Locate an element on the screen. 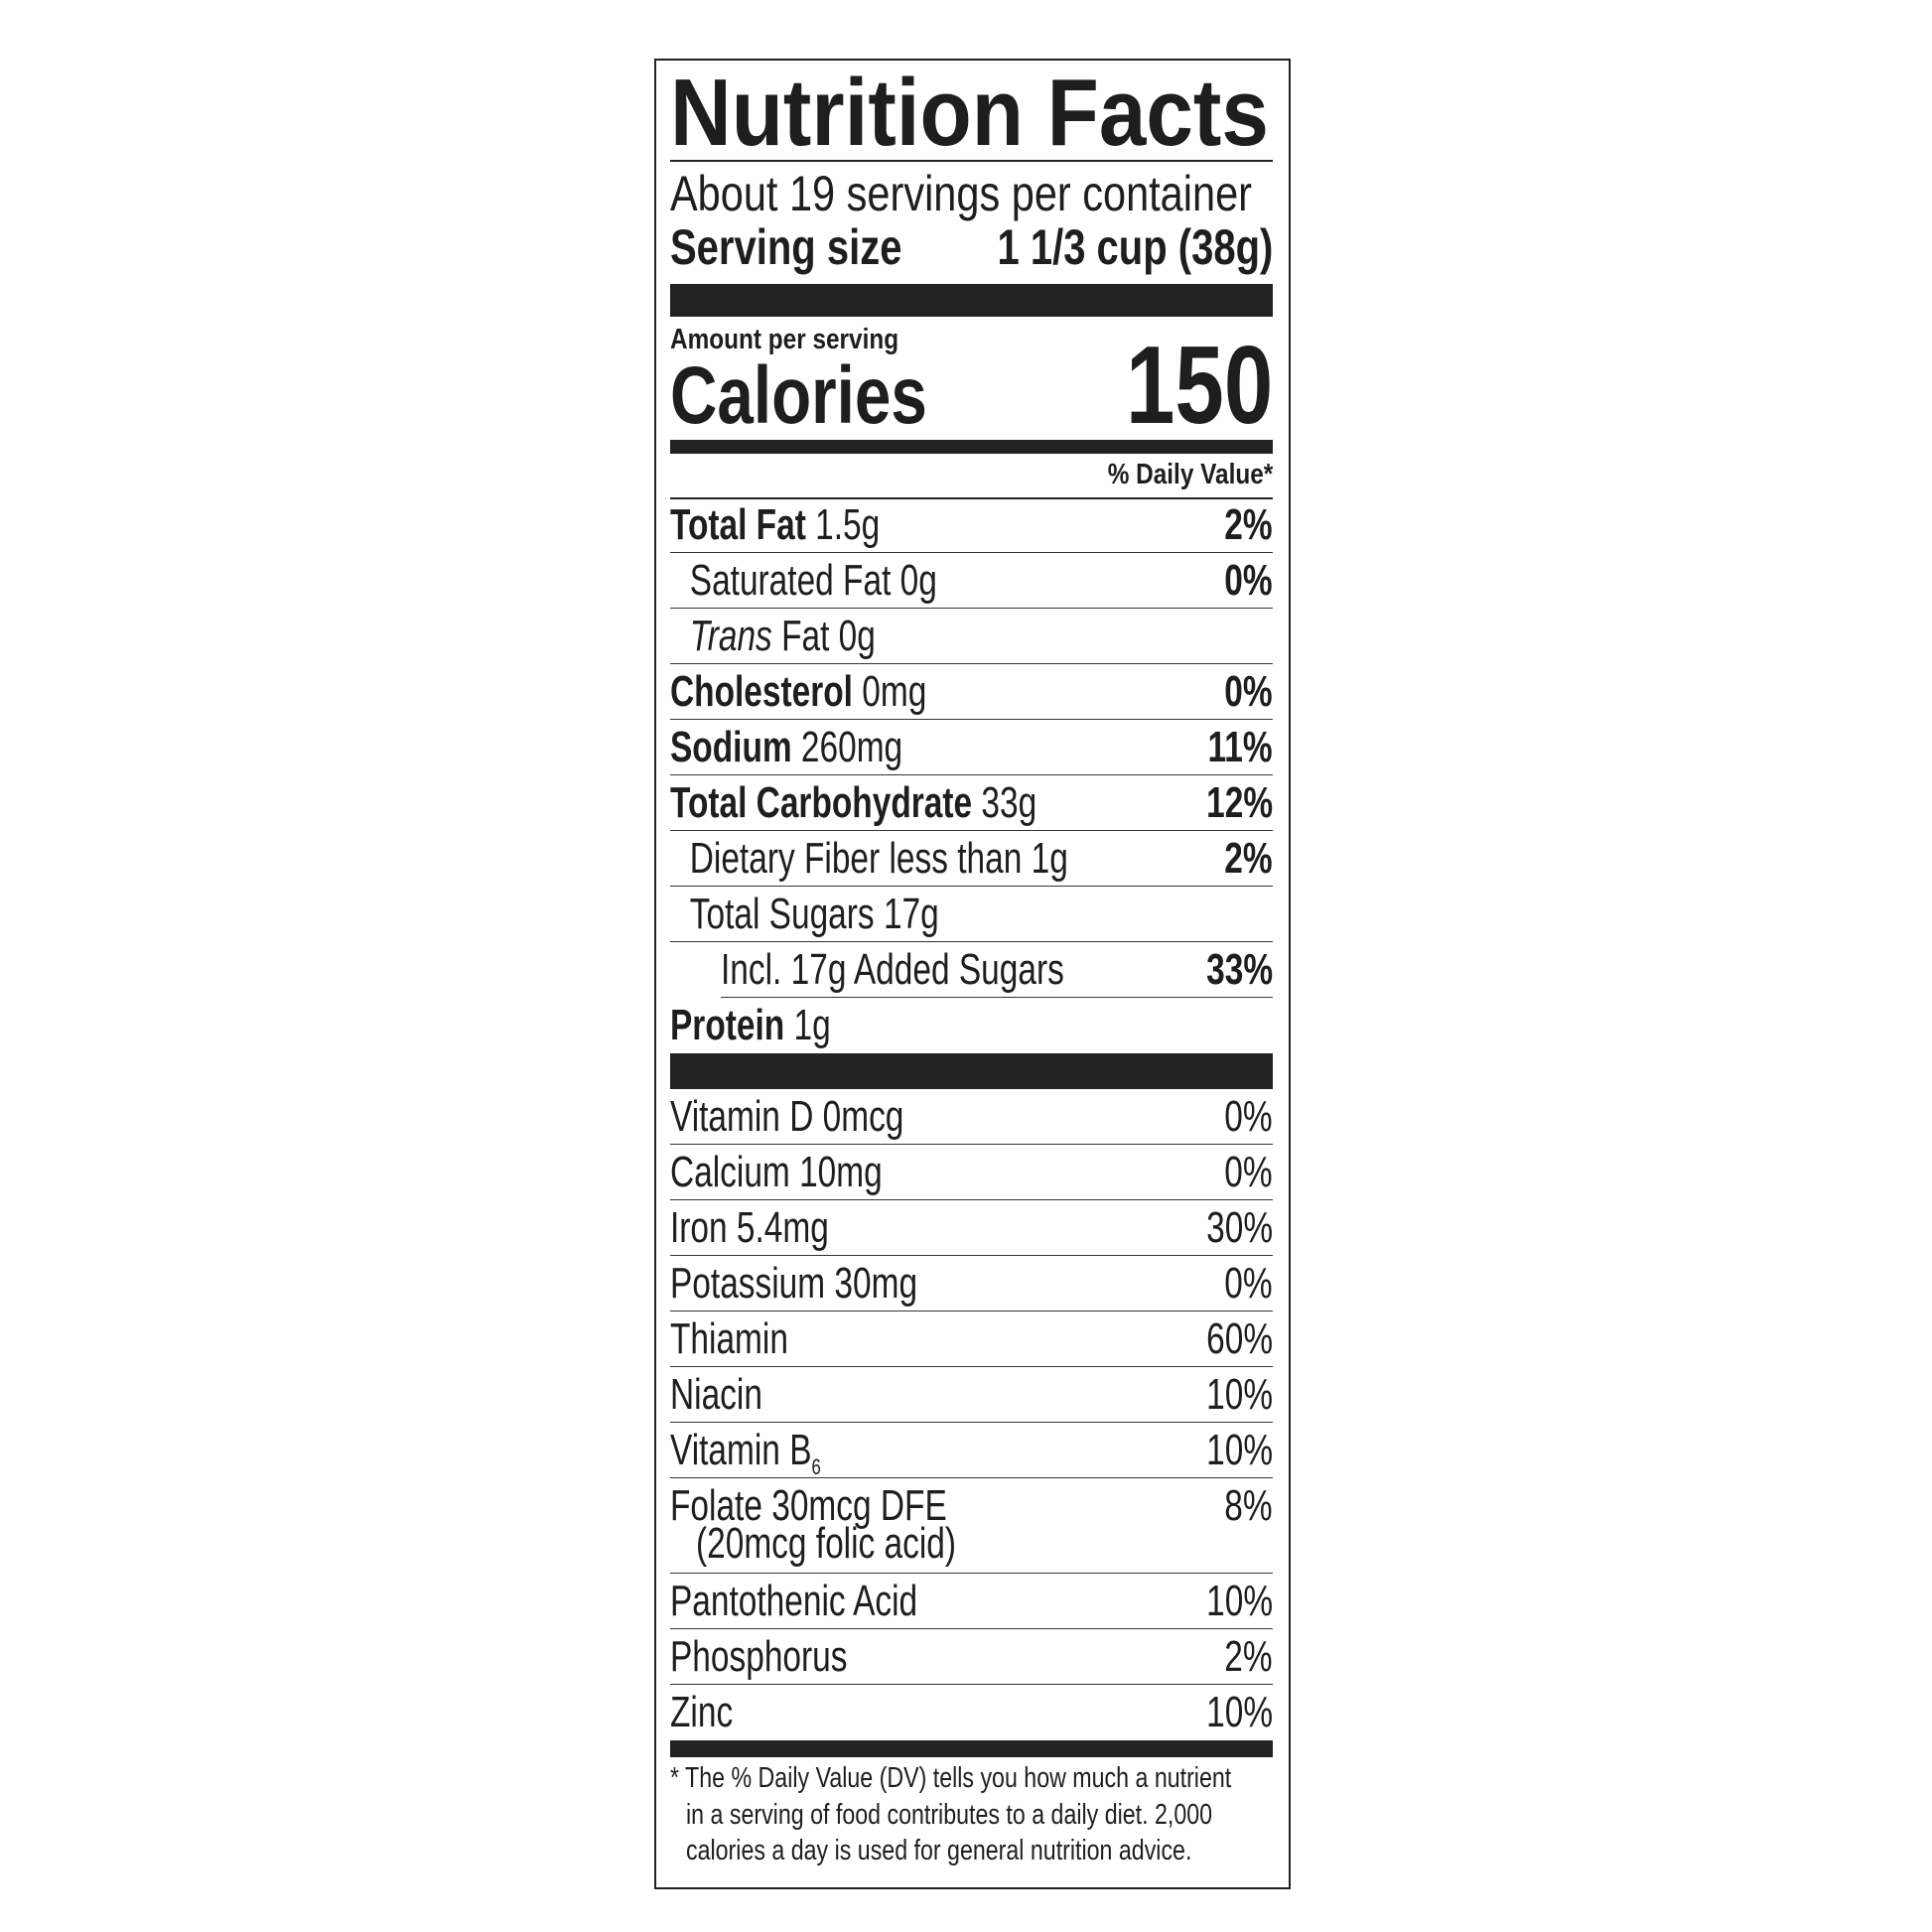 This screenshot has width=1932, height=1932. vitamin-row: Pantothenic Acid 10% is located at coordinates (971, 1602).